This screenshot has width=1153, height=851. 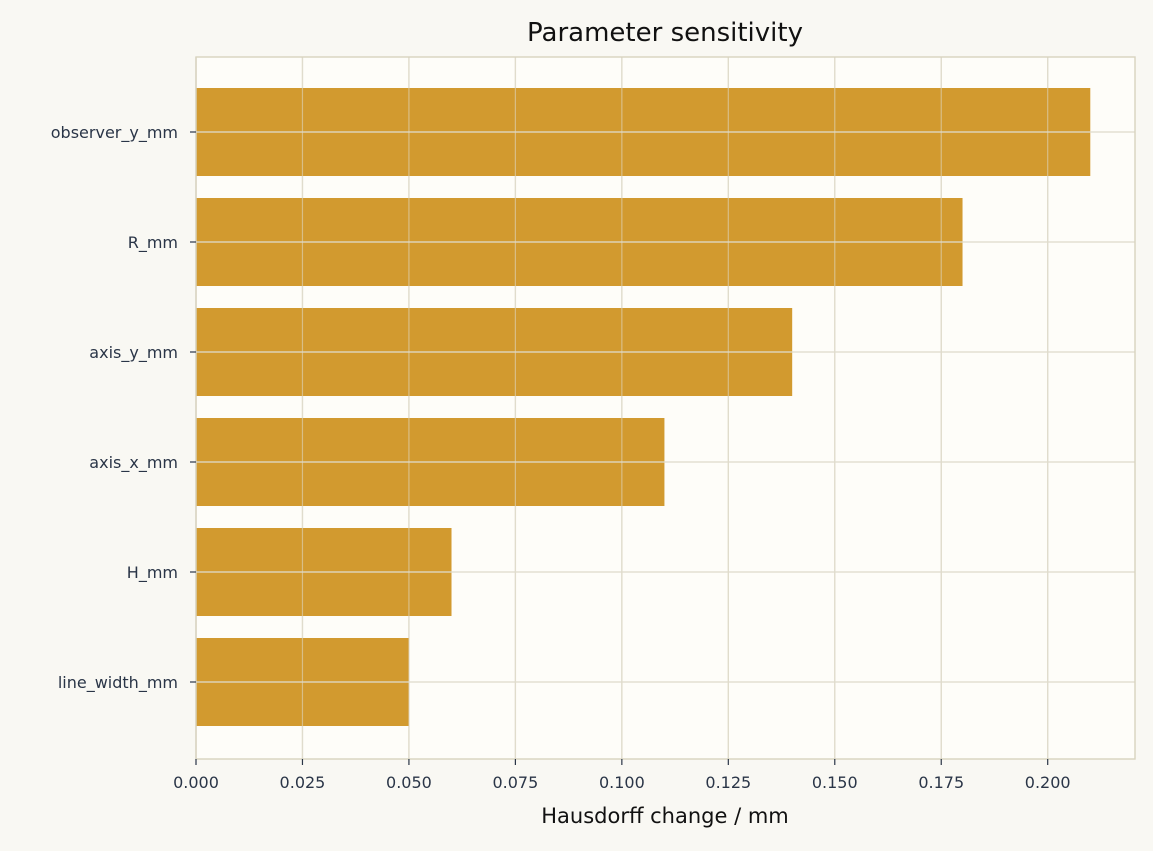 What do you see at coordinates (114, 133) in the screenshot?
I see `y-tick-label-observer-y-mm: observer_y_mm` at bounding box center [114, 133].